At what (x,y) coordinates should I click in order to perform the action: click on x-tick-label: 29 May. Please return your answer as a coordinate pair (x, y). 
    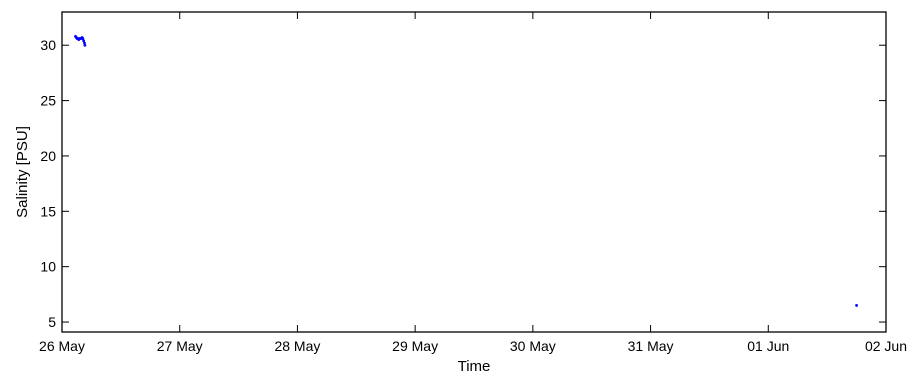
    Looking at the image, I should click on (415, 346).